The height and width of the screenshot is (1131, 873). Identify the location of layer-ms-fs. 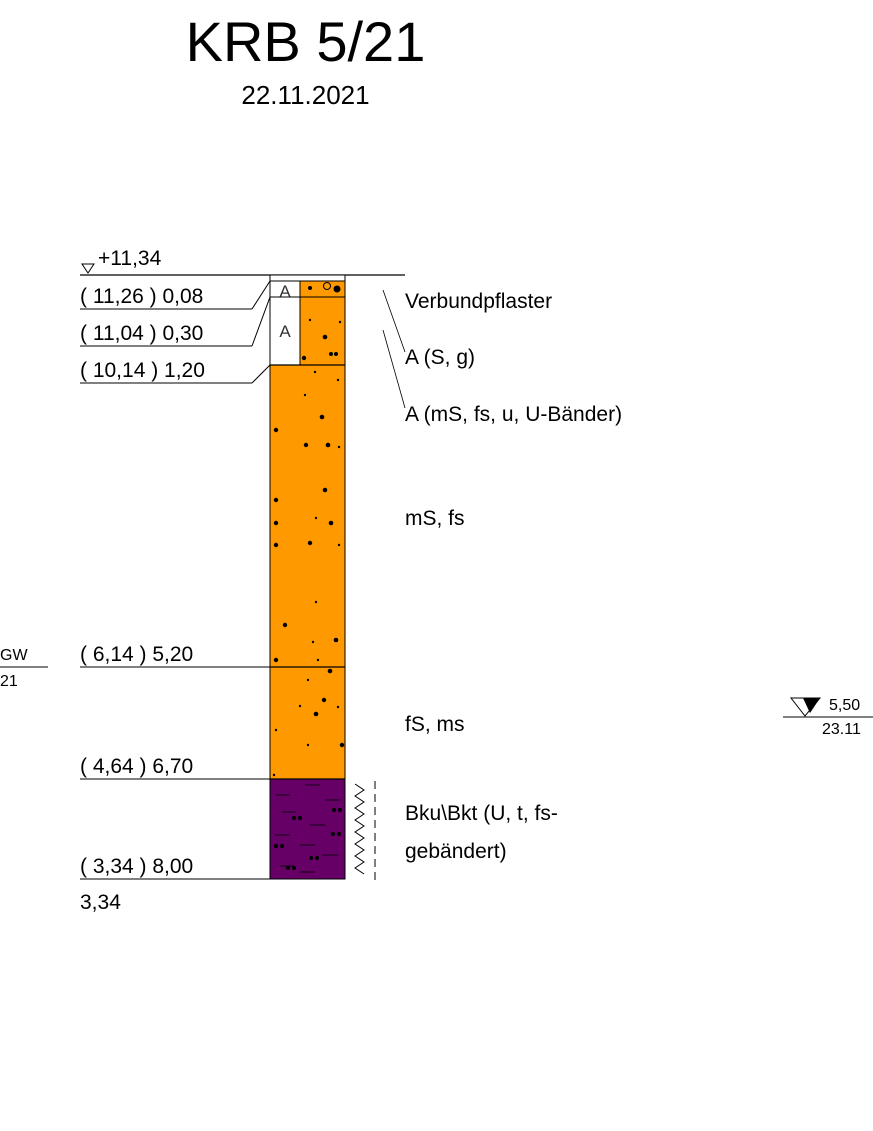
(307, 516).